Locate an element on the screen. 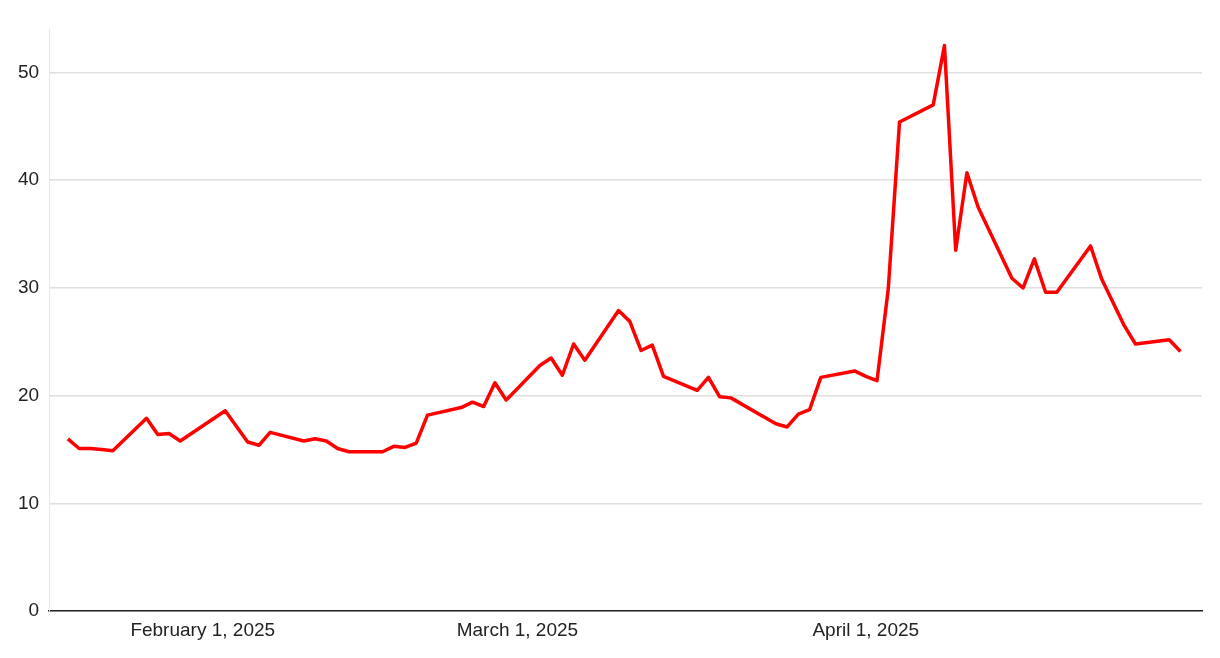  x-tick-label: March 1, 2025 is located at coordinates (517, 629).